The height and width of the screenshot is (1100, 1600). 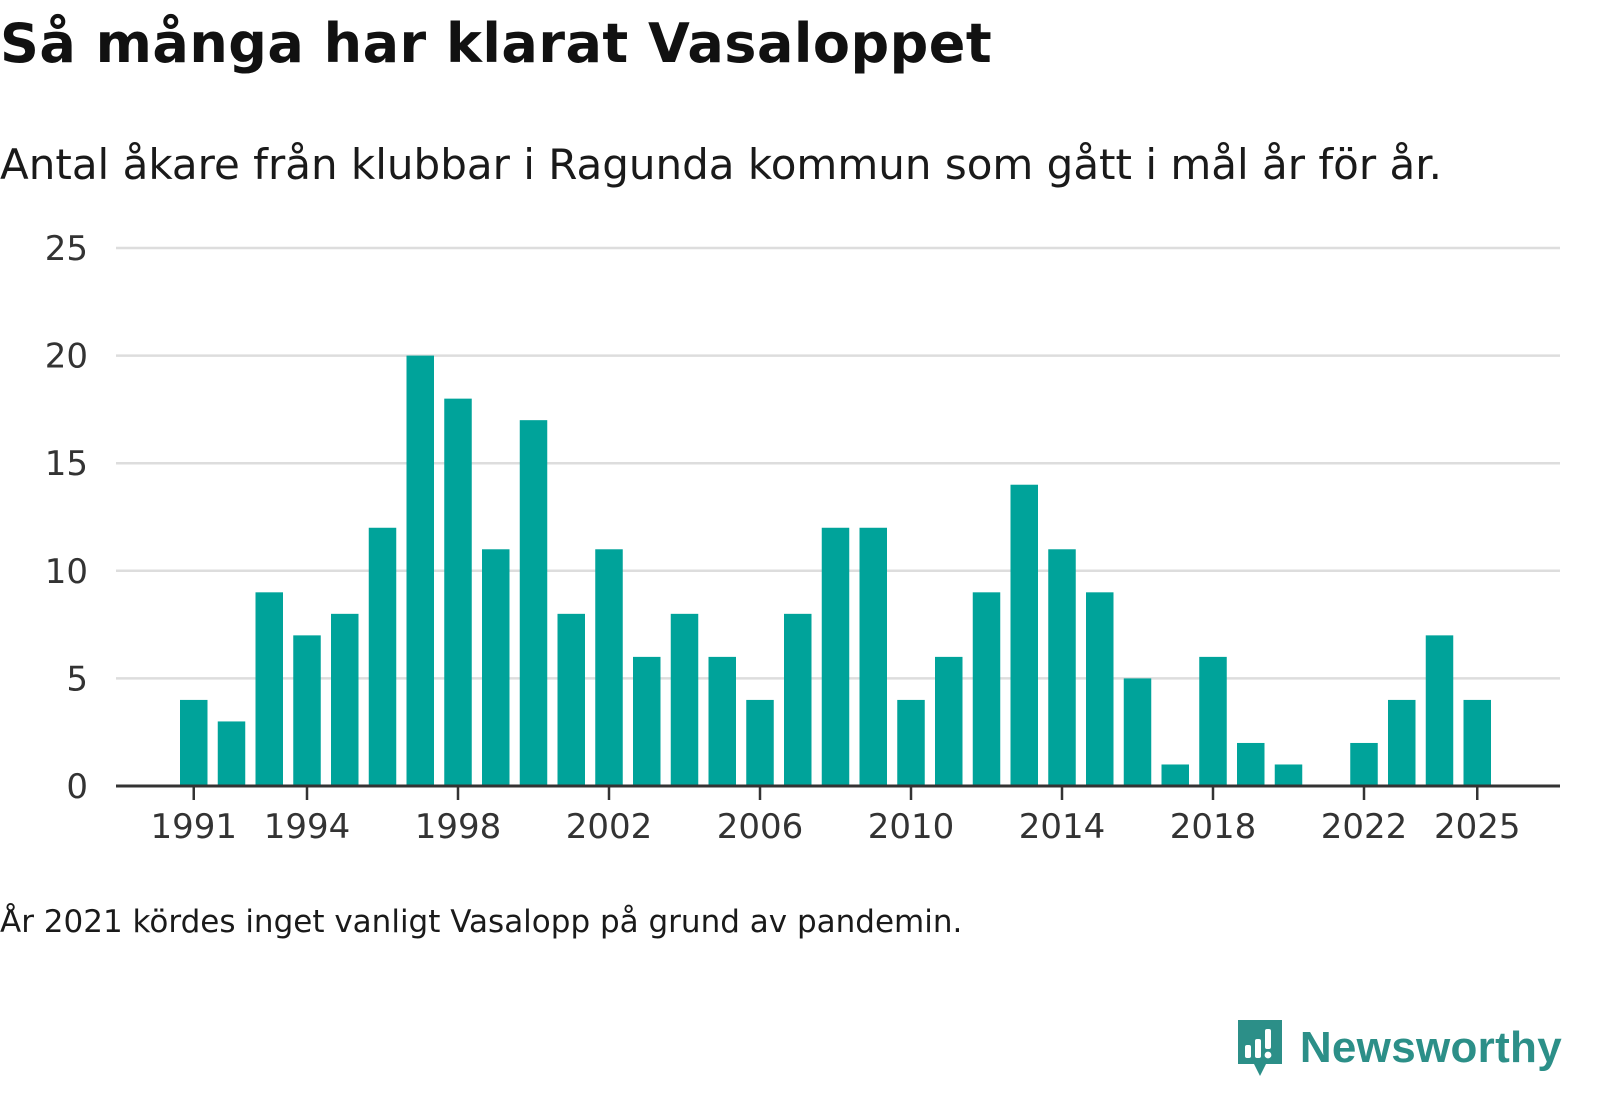 I want to click on bar-1995, so click(x=345, y=699).